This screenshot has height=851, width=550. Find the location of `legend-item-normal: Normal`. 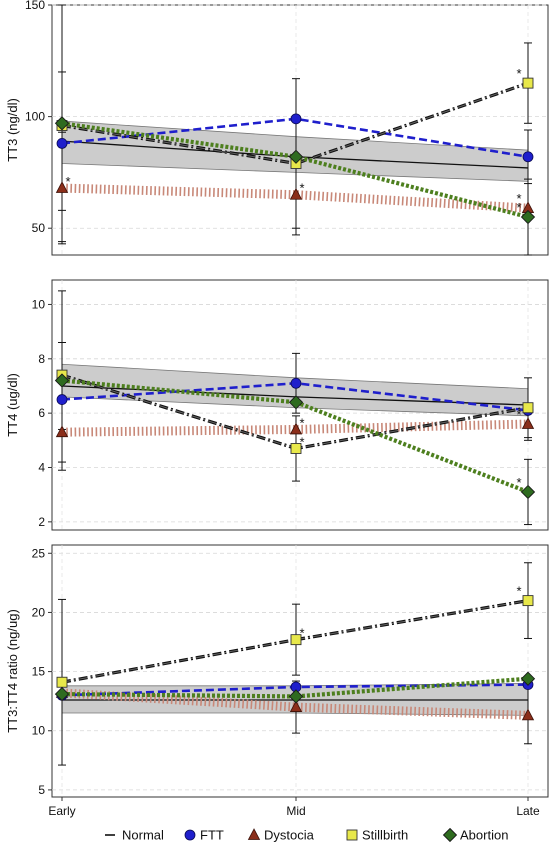

legend-item-normal: Normal is located at coordinates (134, 835).